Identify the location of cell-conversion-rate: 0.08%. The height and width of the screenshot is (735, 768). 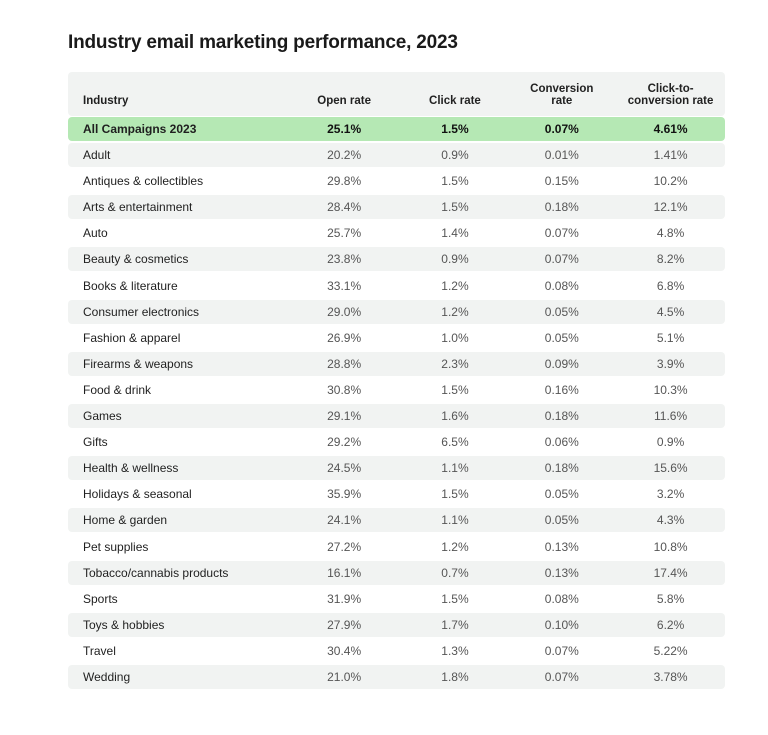
(561, 285).